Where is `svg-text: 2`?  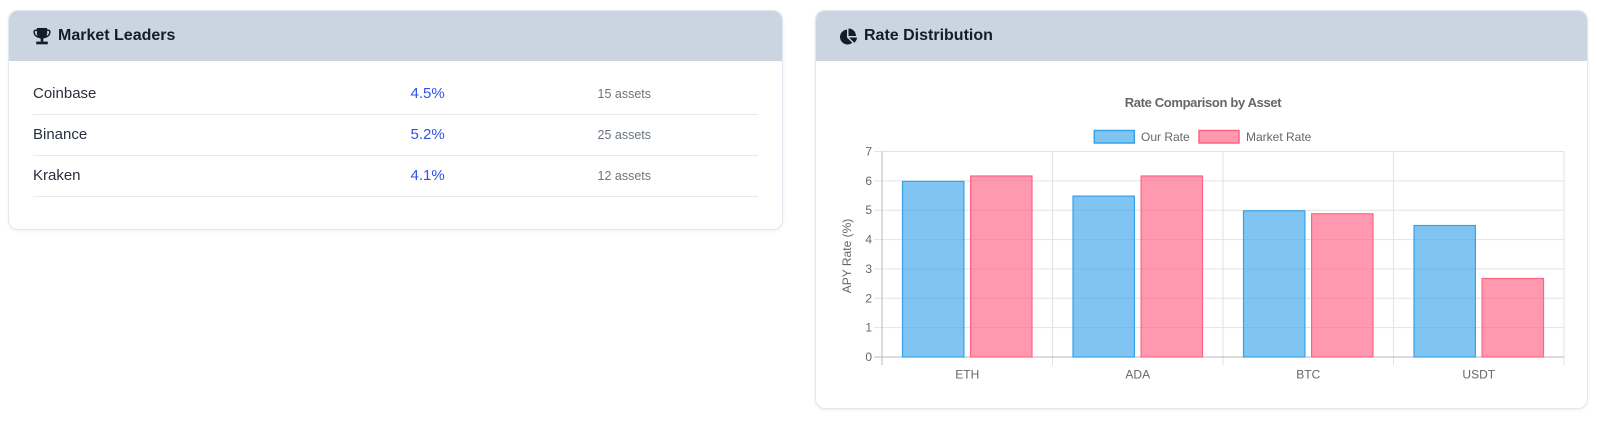 svg-text: 2 is located at coordinates (868, 298).